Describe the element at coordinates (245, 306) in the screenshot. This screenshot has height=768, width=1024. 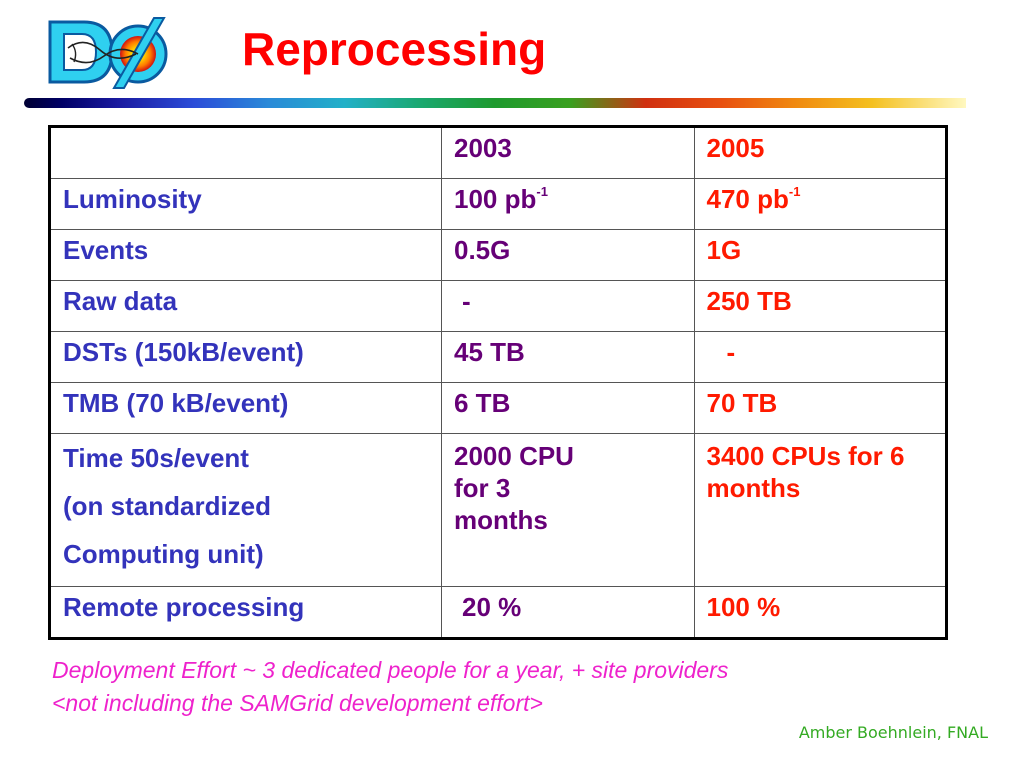
I see `row-label: Raw data` at that location.